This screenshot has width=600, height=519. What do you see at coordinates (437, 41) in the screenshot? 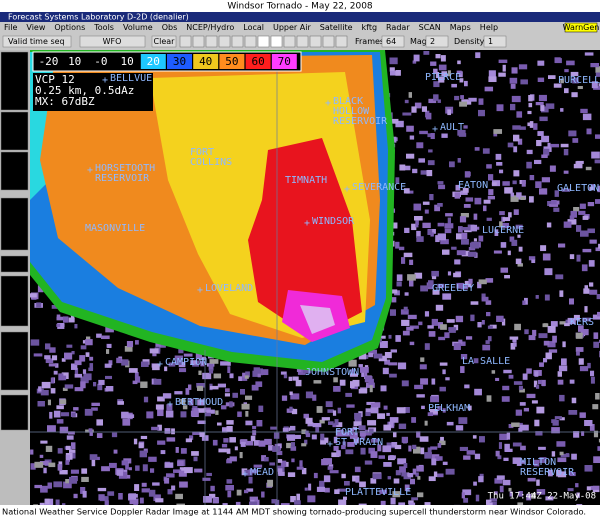
I see `mag-dropdown` at bounding box center [437, 41].